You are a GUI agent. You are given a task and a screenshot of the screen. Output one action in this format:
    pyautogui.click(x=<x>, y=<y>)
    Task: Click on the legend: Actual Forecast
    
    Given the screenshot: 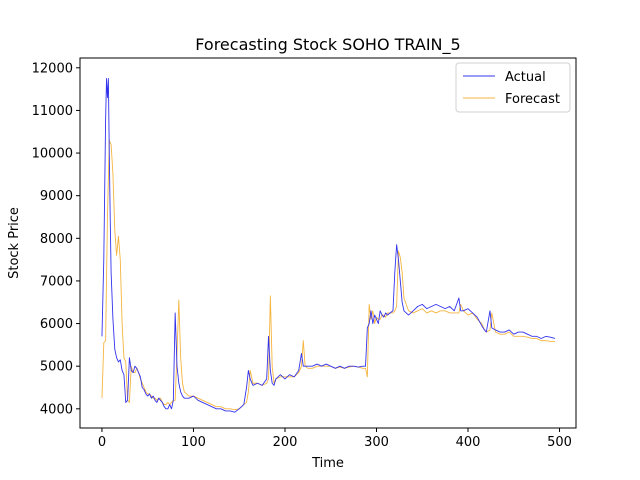 What is the action you would take?
    pyautogui.click(x=513, y=87)
    